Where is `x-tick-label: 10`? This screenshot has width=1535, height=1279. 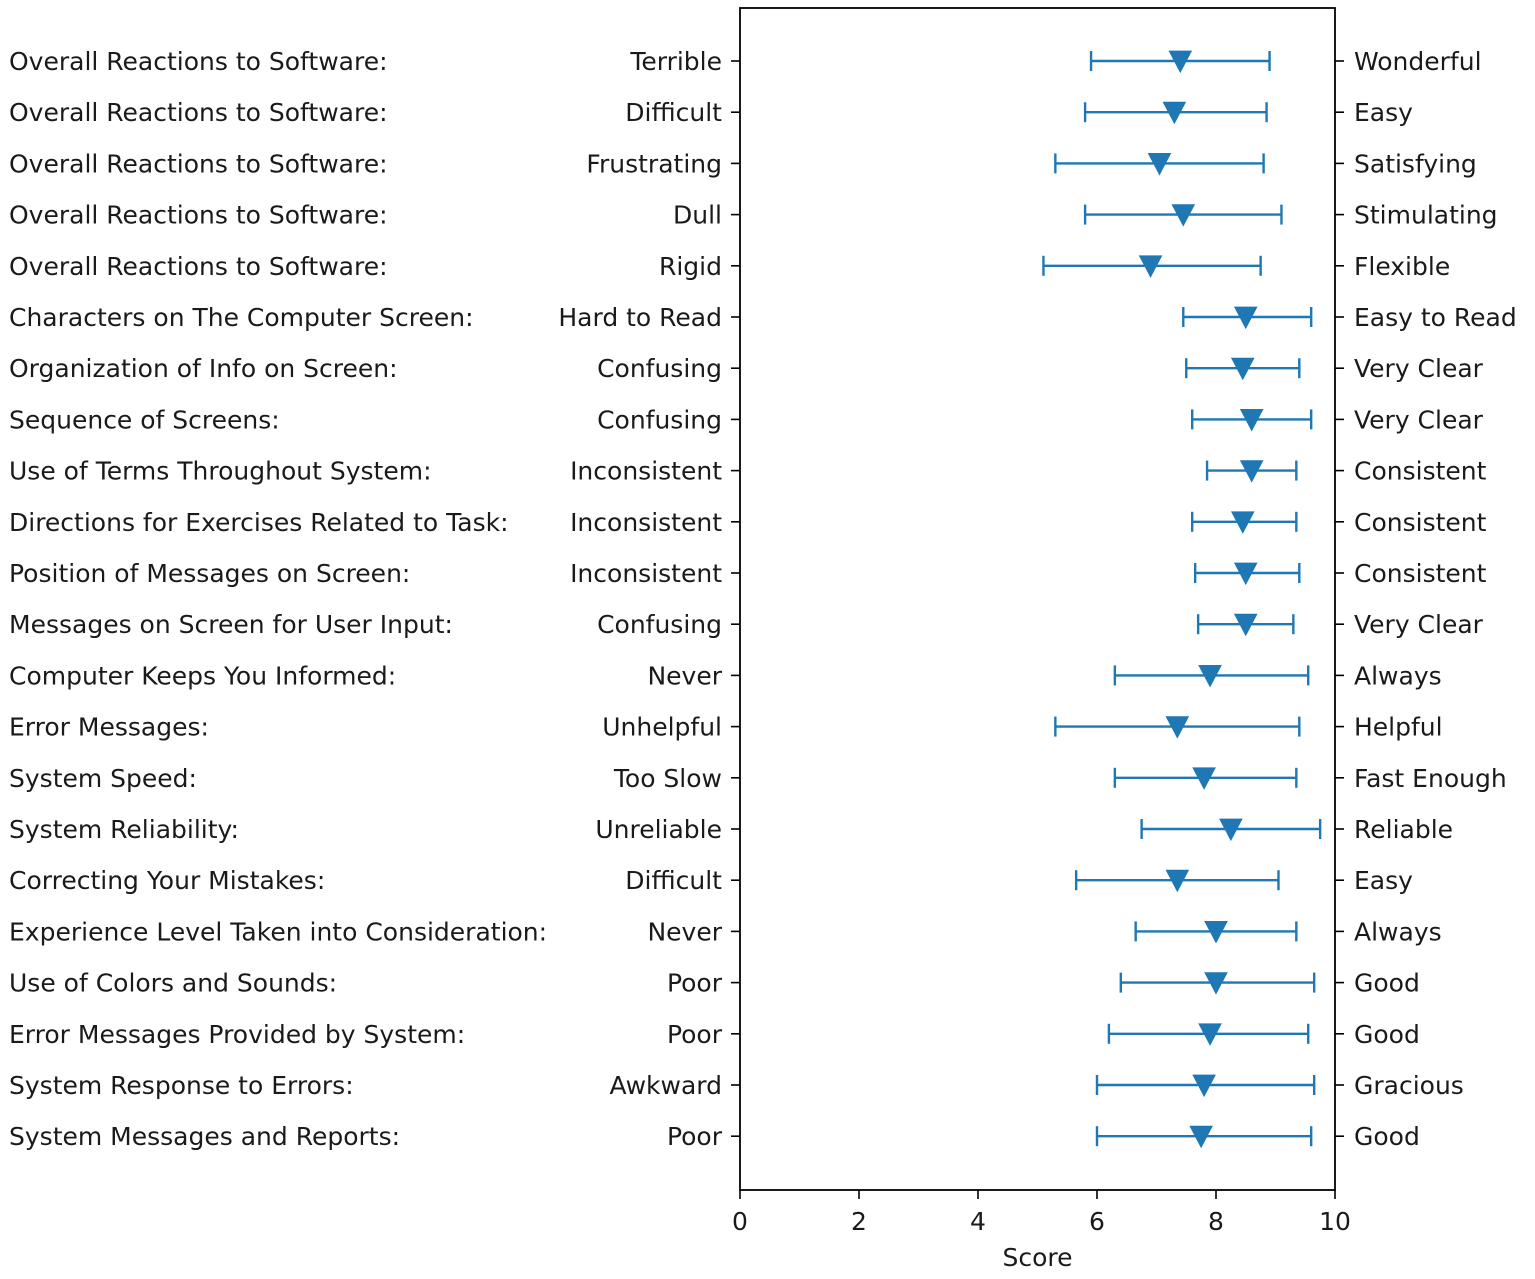
x-tick-label: 10 is located at coordinates (1335, 1221).